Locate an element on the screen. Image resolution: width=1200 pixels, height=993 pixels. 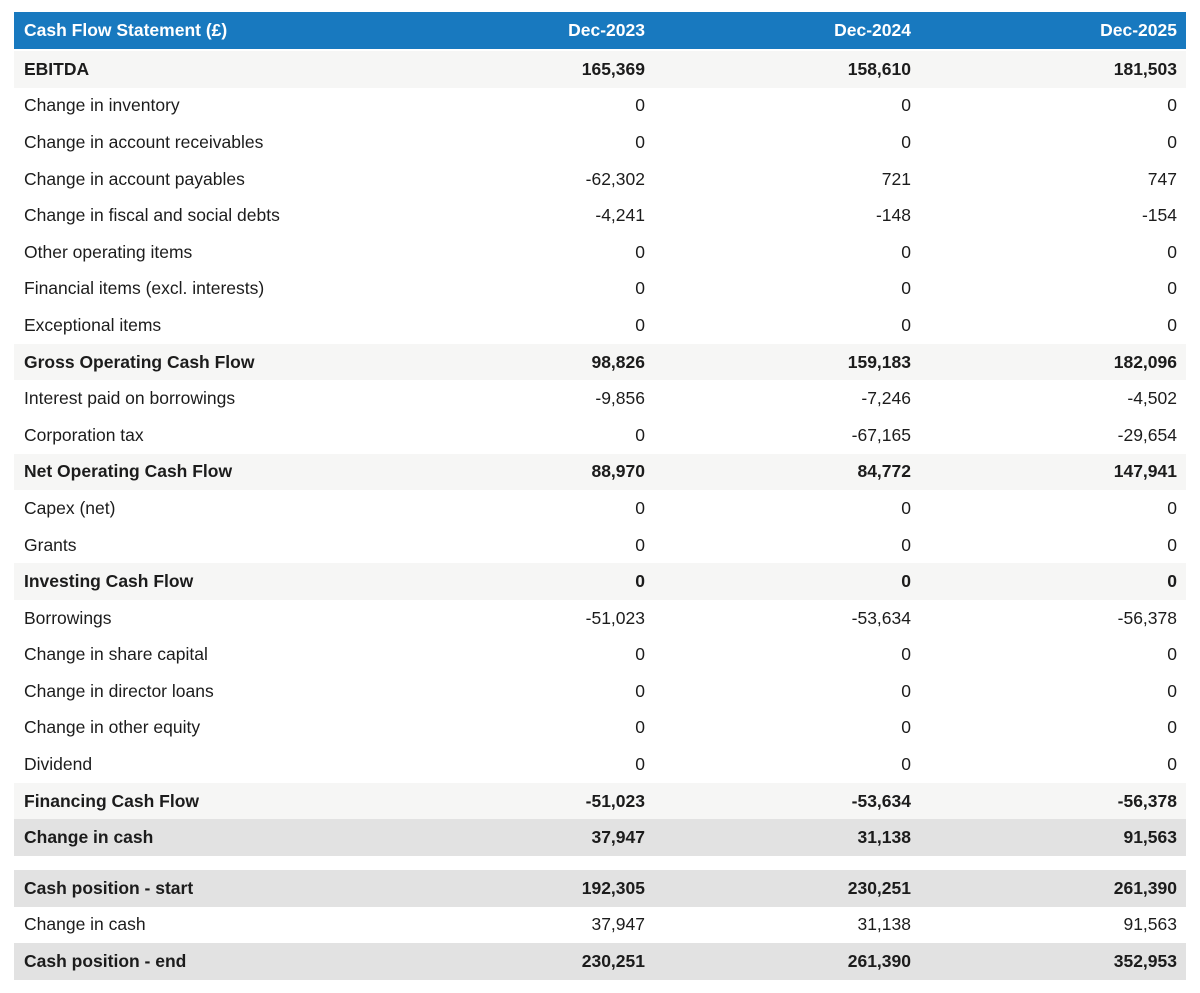
table-row: Financial items (excl. interests) 0 0 0 is located at coordinates (600, 289).